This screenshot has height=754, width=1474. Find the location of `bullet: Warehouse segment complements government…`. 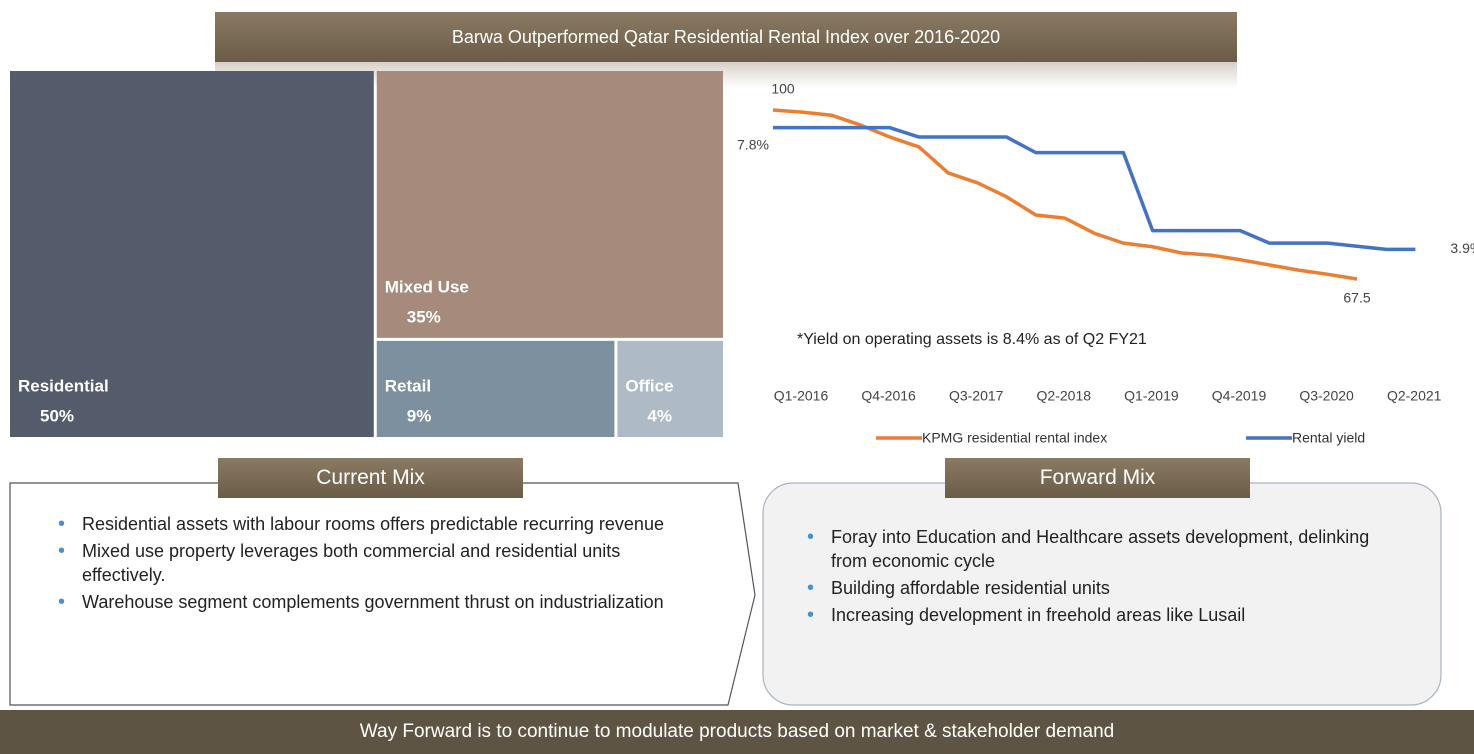

bullet: Warehouse segment complements government… is located at coordinates (379, 602).